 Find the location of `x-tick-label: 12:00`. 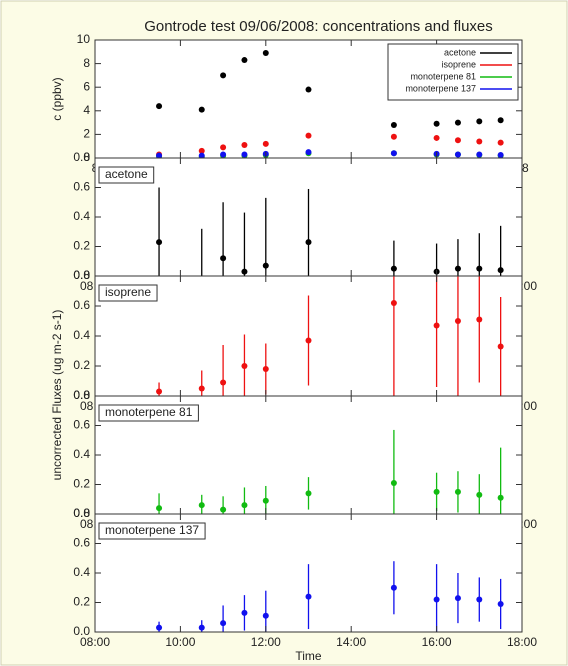

x-tick-label: 12:00 is located at coordinates (266, 642).